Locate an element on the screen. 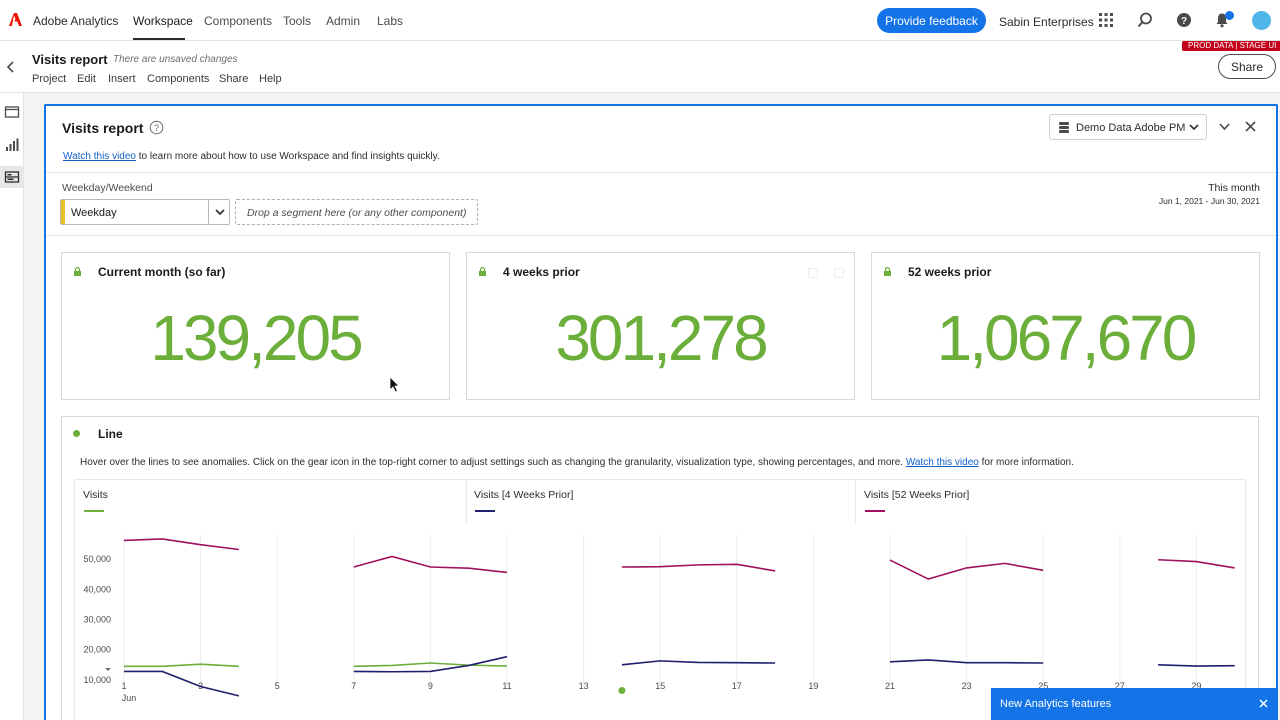 The height and width of the screenshot is (720, 1280). x-tick-label: 7 is located at coordinates (353, 686).